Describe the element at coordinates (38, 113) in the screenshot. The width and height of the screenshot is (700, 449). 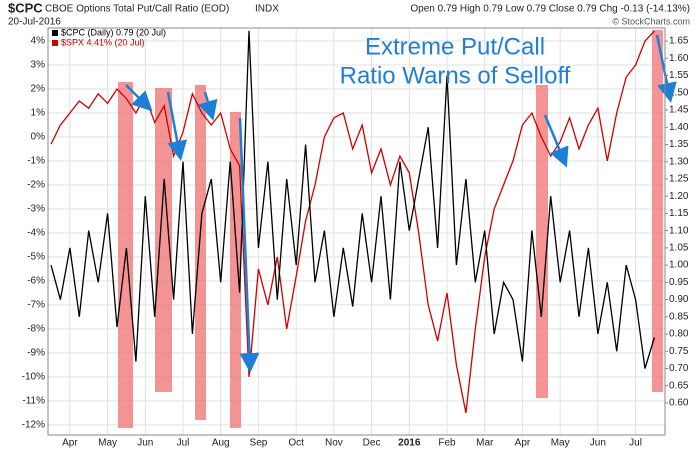
I see `y-tick-label: 1%` at that location.